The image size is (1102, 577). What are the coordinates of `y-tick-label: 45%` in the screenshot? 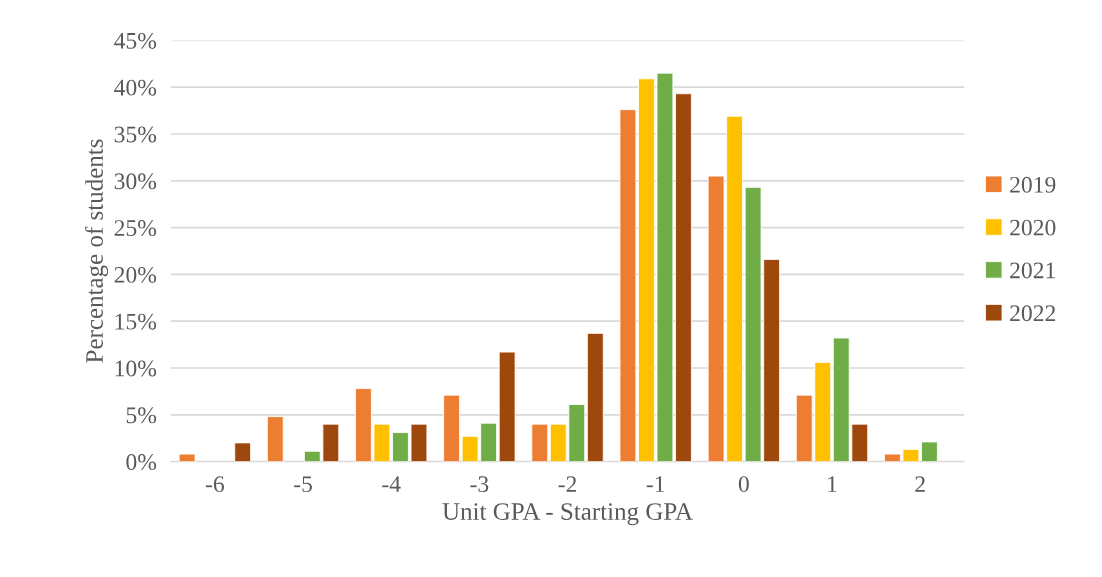 It's located at (135, 40).